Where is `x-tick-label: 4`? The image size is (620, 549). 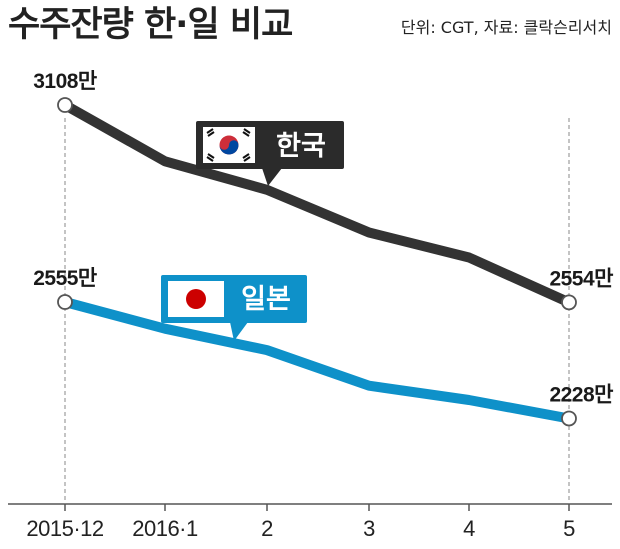
x-tick-label: 4 is located at coordinates (469, 528).